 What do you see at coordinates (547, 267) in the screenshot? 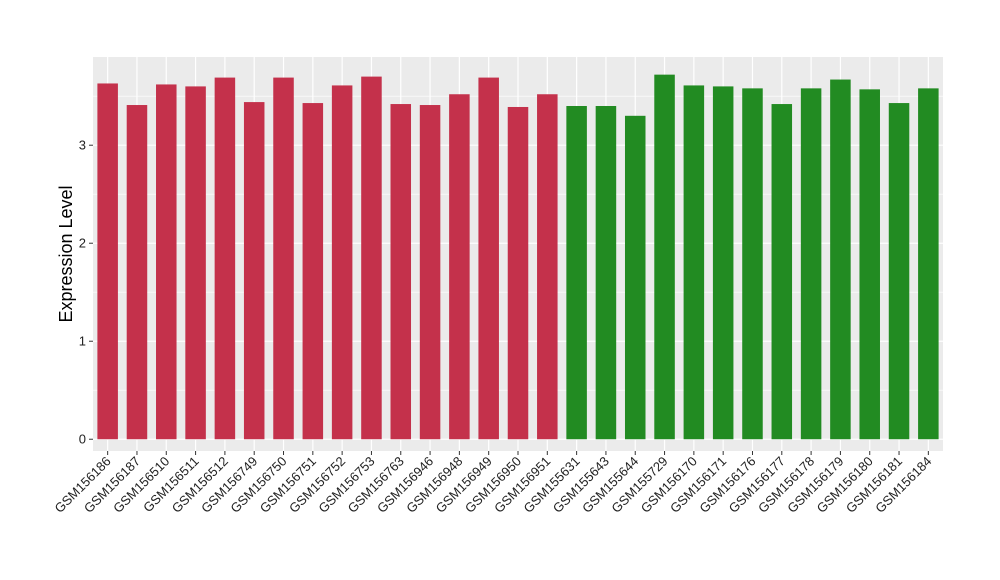
I see `bar-GSM156951` at bounding box center [547, 267].